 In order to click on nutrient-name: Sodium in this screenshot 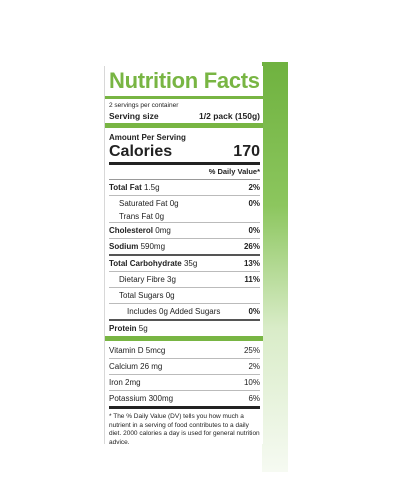, I will do `click(124, 246)`.